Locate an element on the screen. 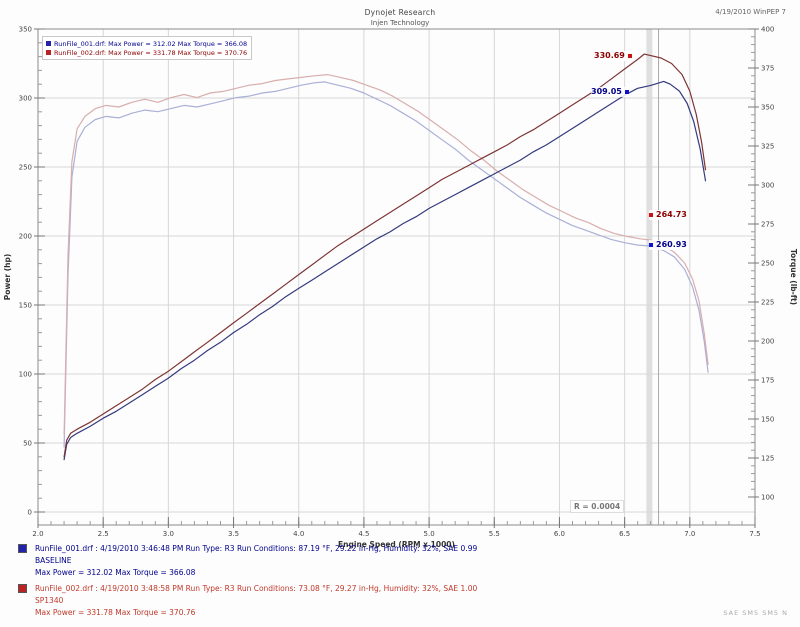  cursor-value-blue-power-text: 309.05 is located at coordinates (606, 91).